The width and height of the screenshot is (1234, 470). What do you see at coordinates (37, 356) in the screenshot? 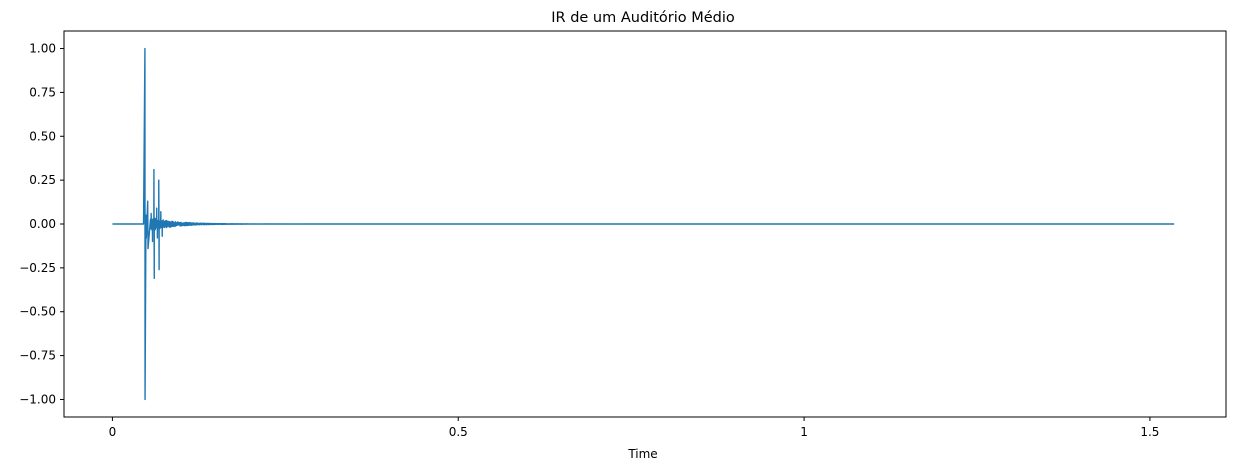
I see `y-tick-label: −0.75` at bounding box center [37, 356].